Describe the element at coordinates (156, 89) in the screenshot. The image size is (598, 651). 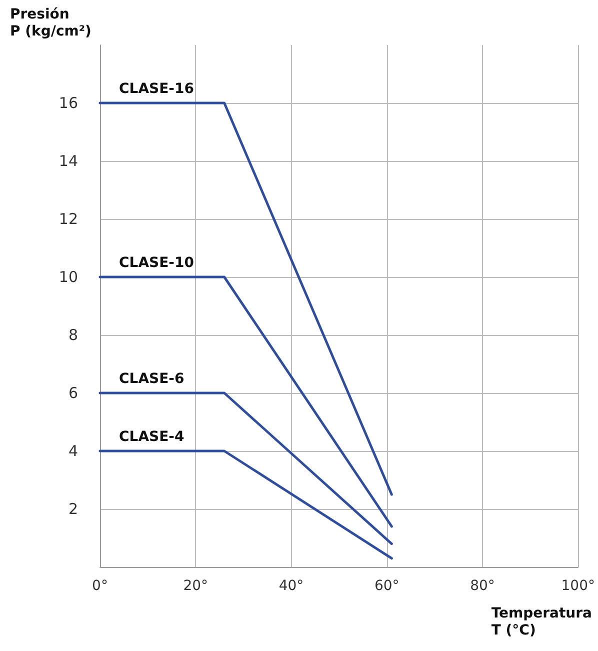
I see `series-label: CLASE-16` at that location.